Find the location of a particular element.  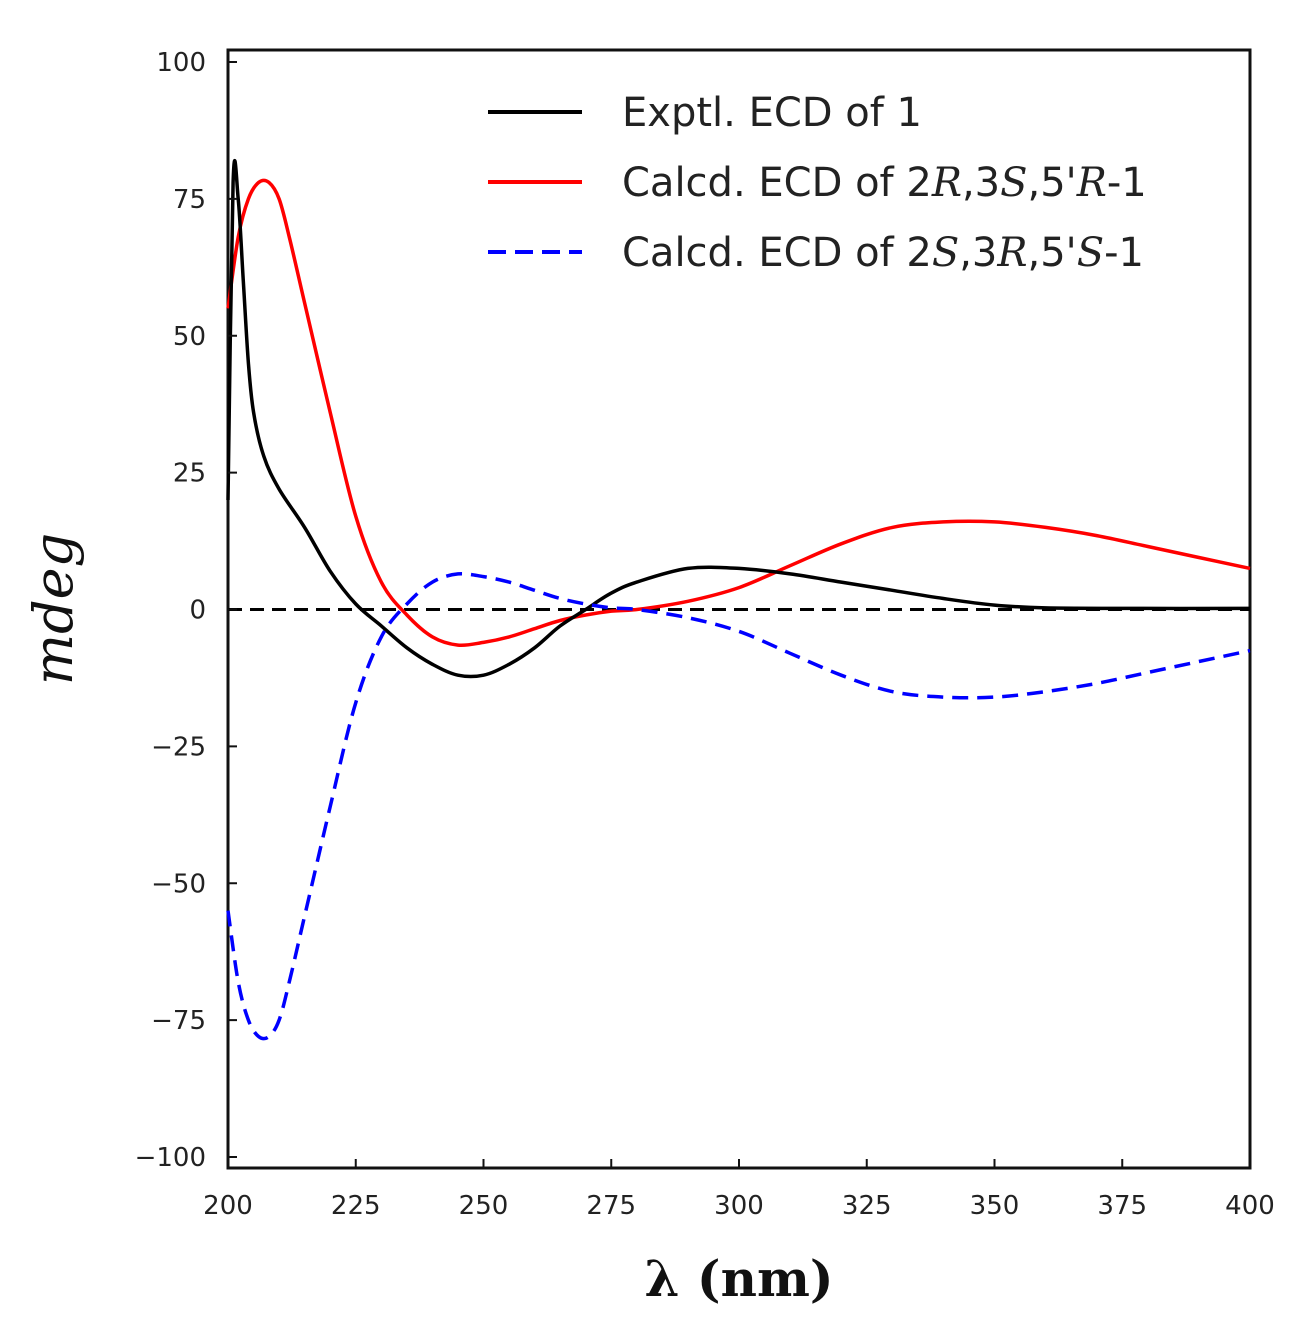

x-tick-label: 200 is located at coordinates (228, 1206).